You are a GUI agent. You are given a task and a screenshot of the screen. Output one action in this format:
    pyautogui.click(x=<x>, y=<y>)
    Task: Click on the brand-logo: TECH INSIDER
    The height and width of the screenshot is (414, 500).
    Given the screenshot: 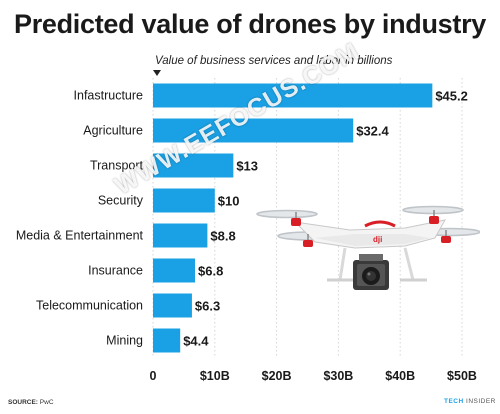 What is the action you would take?
    pyautogui.click(x=470, y=401)
    